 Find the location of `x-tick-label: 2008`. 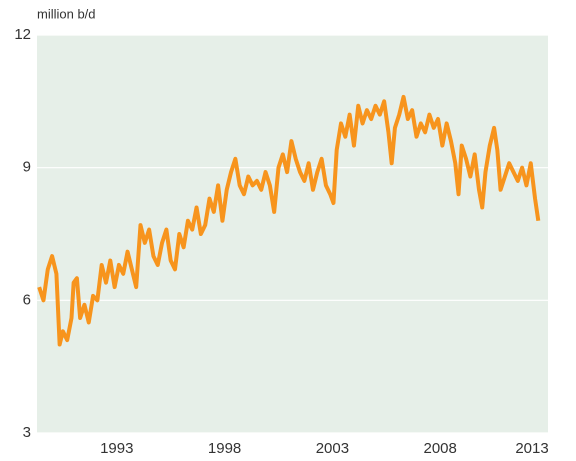

x-tick-label: 2008 is located at coordinates (440, 448).